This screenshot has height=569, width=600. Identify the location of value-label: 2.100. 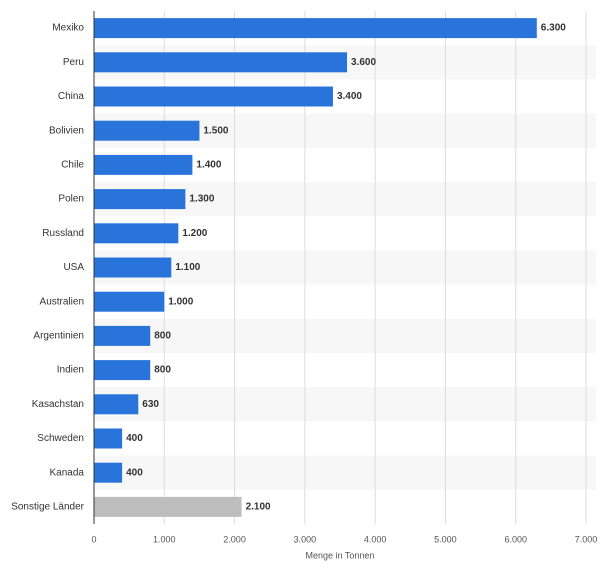
(258, 507).